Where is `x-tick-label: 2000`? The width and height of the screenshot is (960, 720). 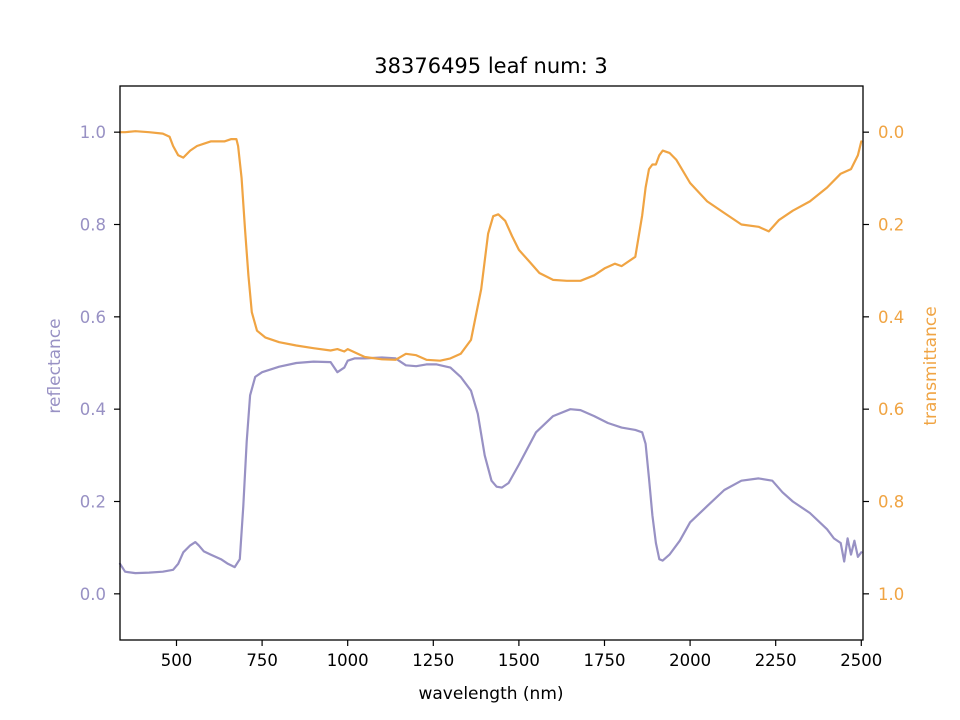 x-tick-label: 2000 is located at coordinates (690, 660).